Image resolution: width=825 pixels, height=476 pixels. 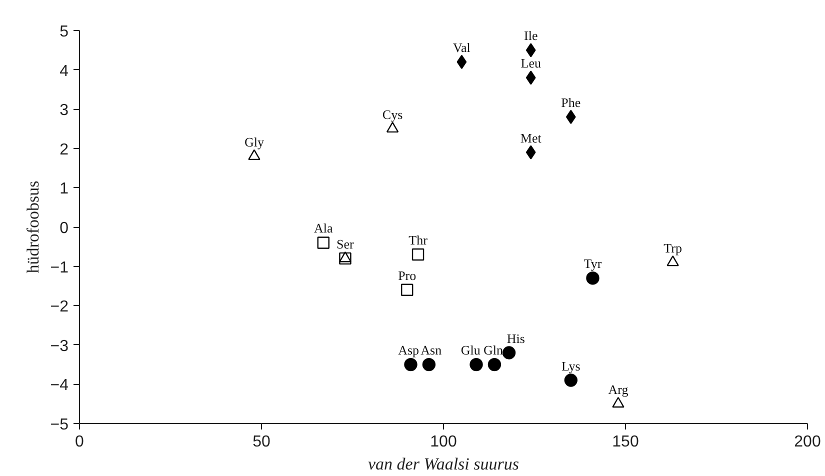 What do you see at coordinates (618, 389) in the screenshot?
I see `annotation: Arg` at bounding box center [618, 389].